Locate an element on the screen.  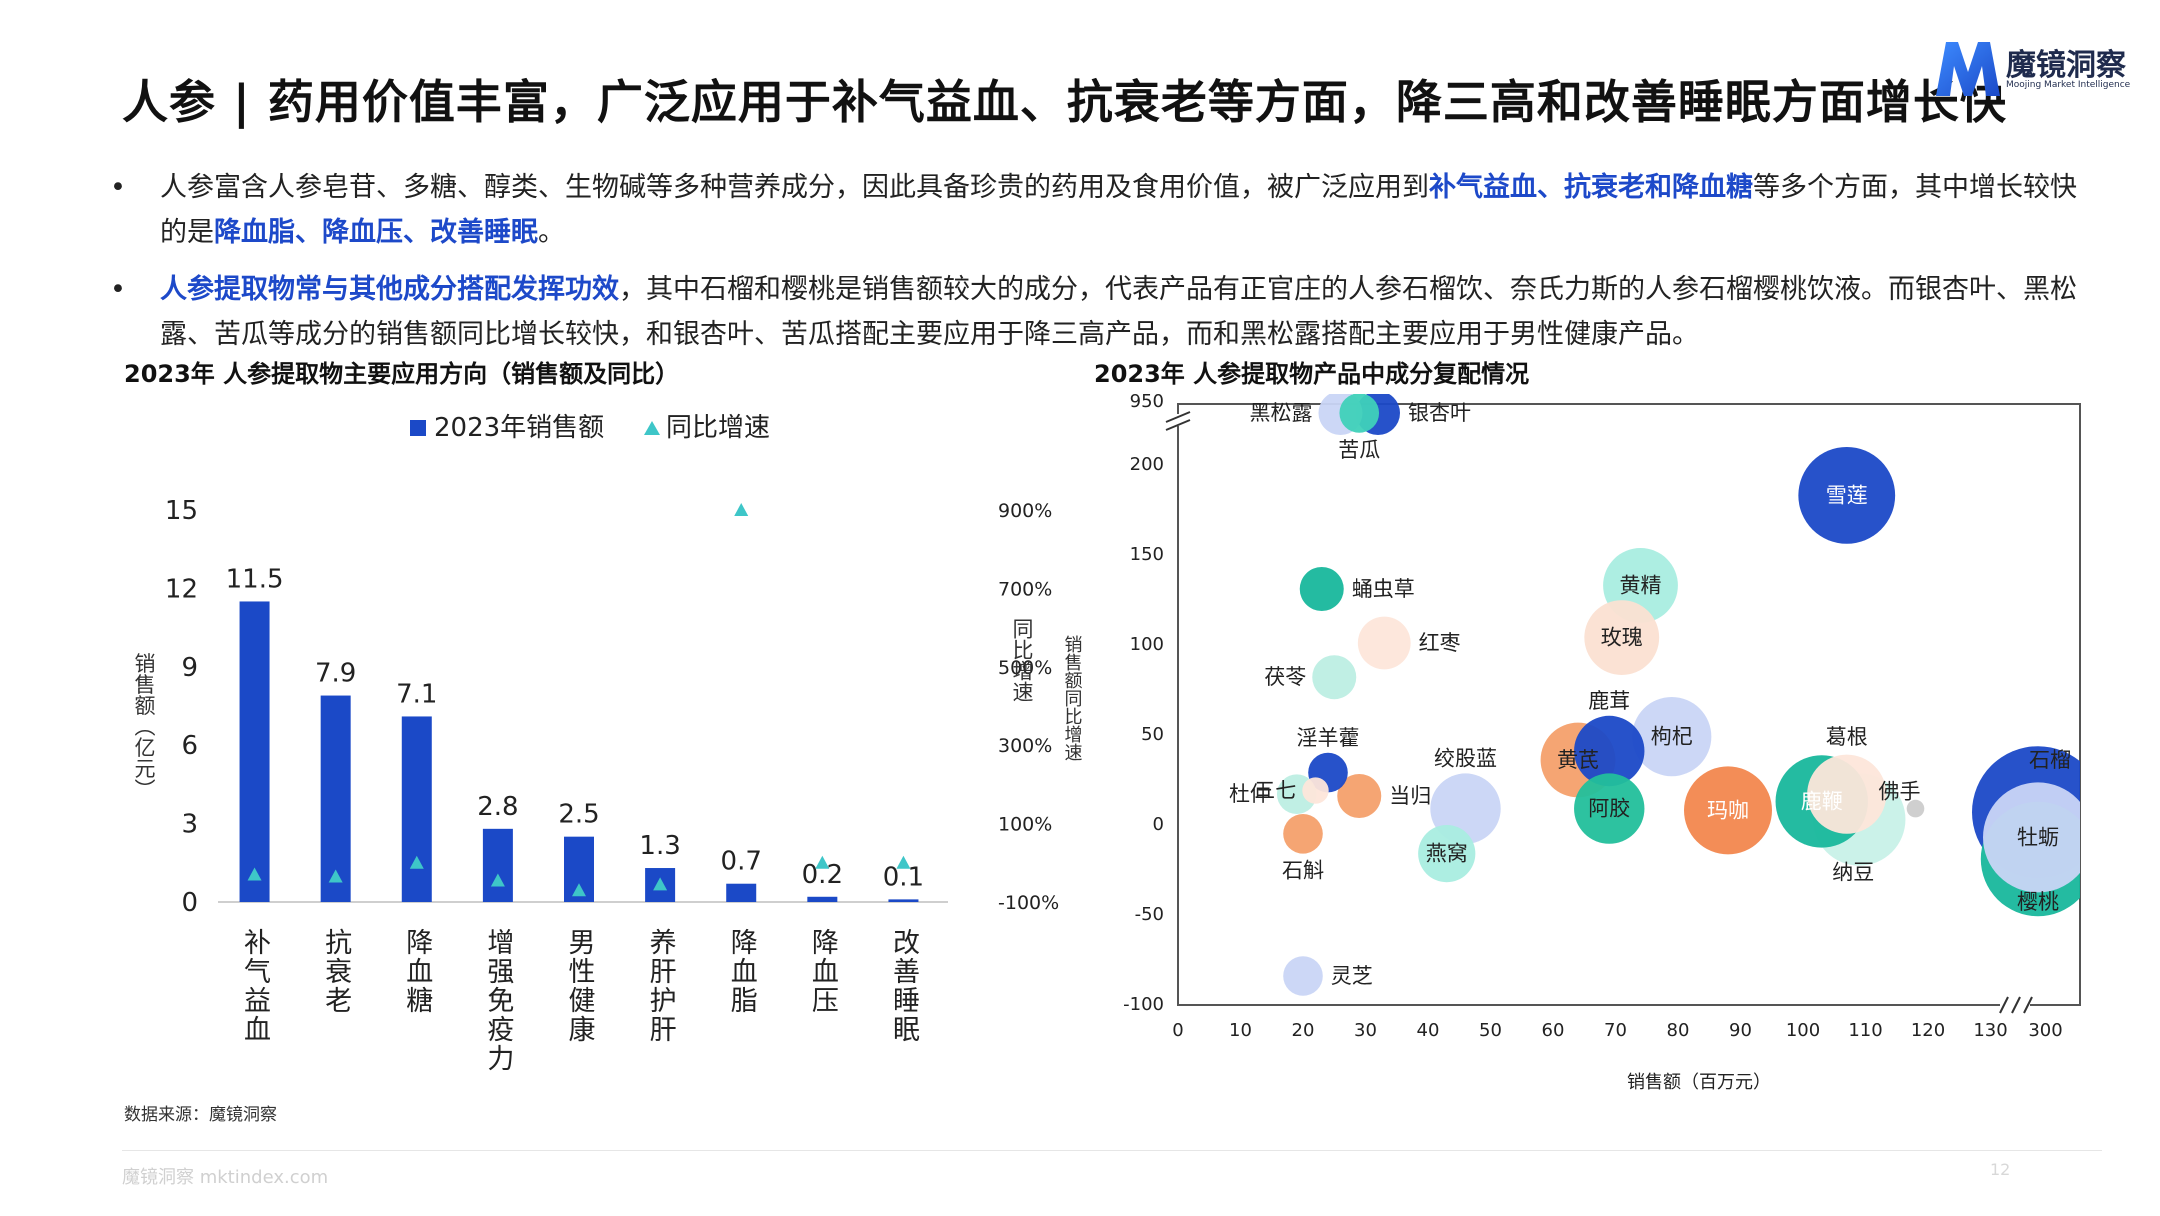
highlight-text: 补气益血、抗衰老和降血糖 is located at coordinates (1591, 187).